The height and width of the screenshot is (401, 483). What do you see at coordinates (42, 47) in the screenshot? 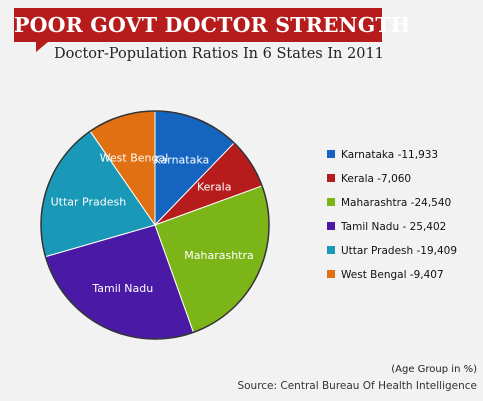
I see `banner-tail` at bounding box center [42, 47].